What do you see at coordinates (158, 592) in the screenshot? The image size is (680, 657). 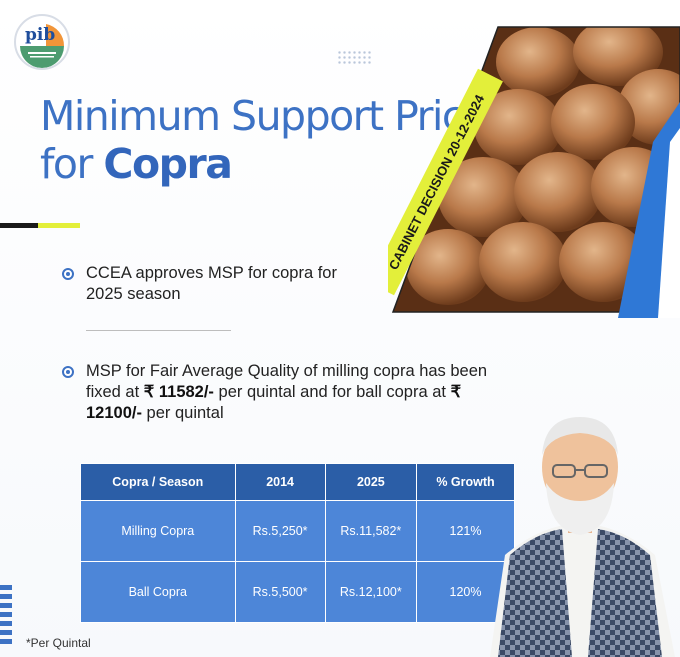 I see `table-cell: Ball Copra` at bounding box center [158, 592].